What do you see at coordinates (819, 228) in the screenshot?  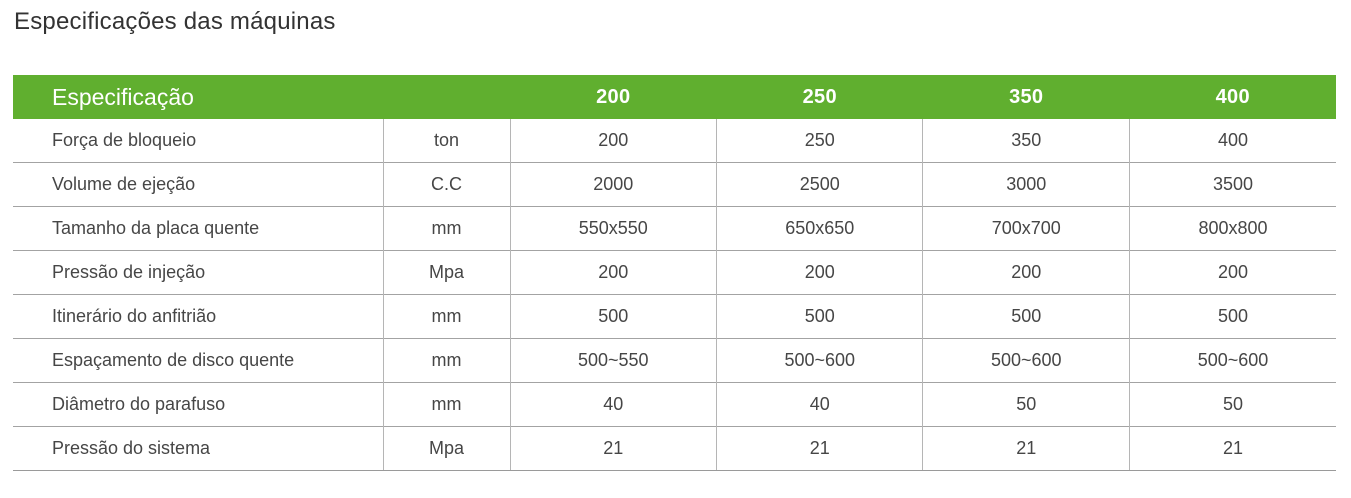 I see `row-value: 650x650` at bounding box center [819, 228].